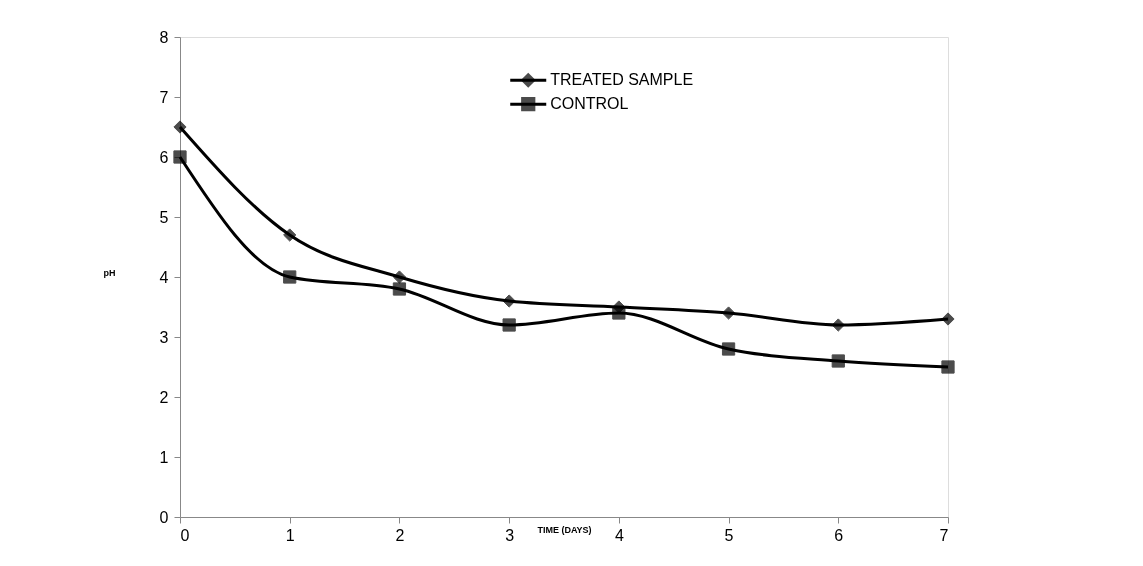  What do you see at coordinates (164, 457) in the screenshot?
I see `y-tick-label: 1` at bounding box center [164, 457].